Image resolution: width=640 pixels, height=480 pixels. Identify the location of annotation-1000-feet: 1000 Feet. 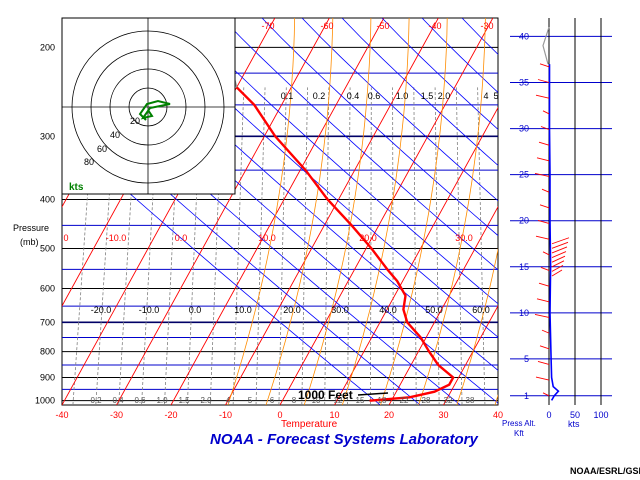
(325, 395).